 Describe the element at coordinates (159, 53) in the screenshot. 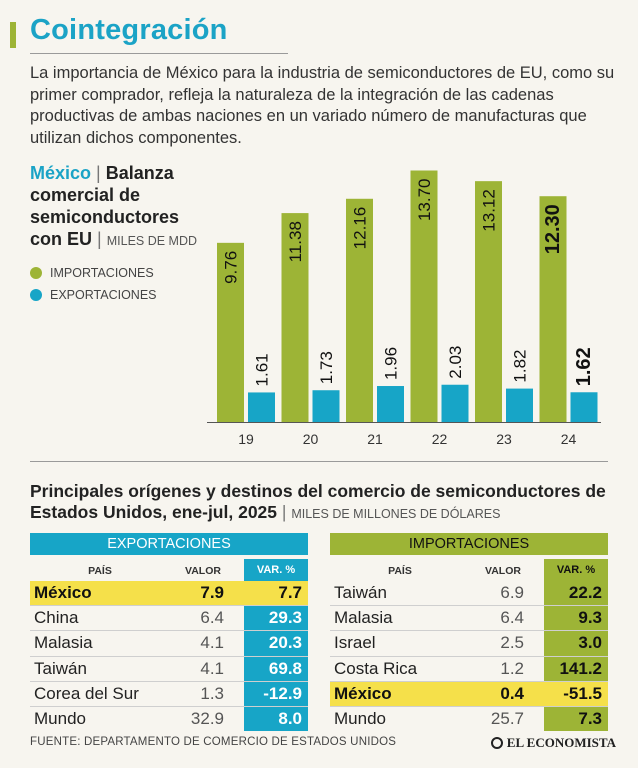

I see `title-rule` at that location.